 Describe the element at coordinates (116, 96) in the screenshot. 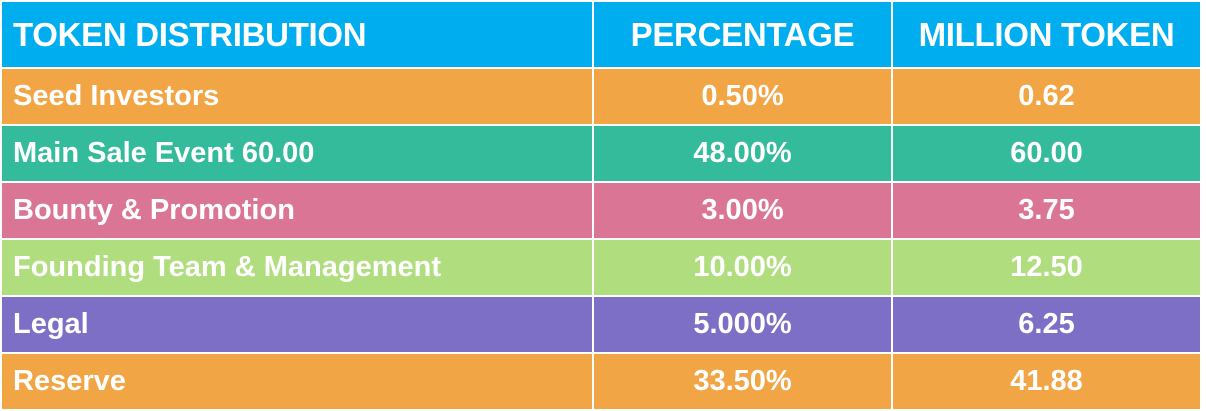

I see `category-cell: Seed Investors` at that location.